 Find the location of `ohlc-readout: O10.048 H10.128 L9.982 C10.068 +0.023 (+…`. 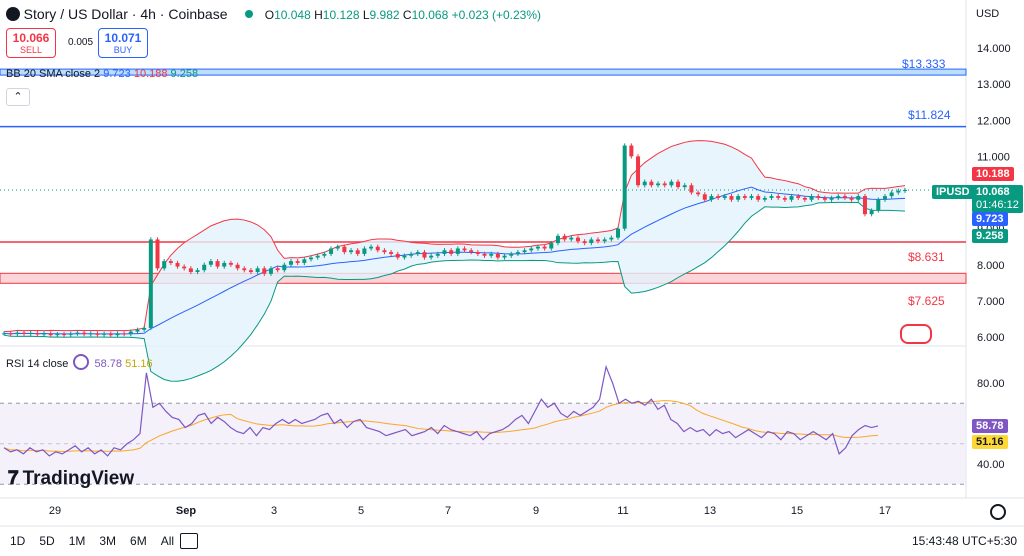

ohlc-readout: O10.048 H10.128 L9.982 C10.068 +0.023 (+… is located at coordinates (403, 15).